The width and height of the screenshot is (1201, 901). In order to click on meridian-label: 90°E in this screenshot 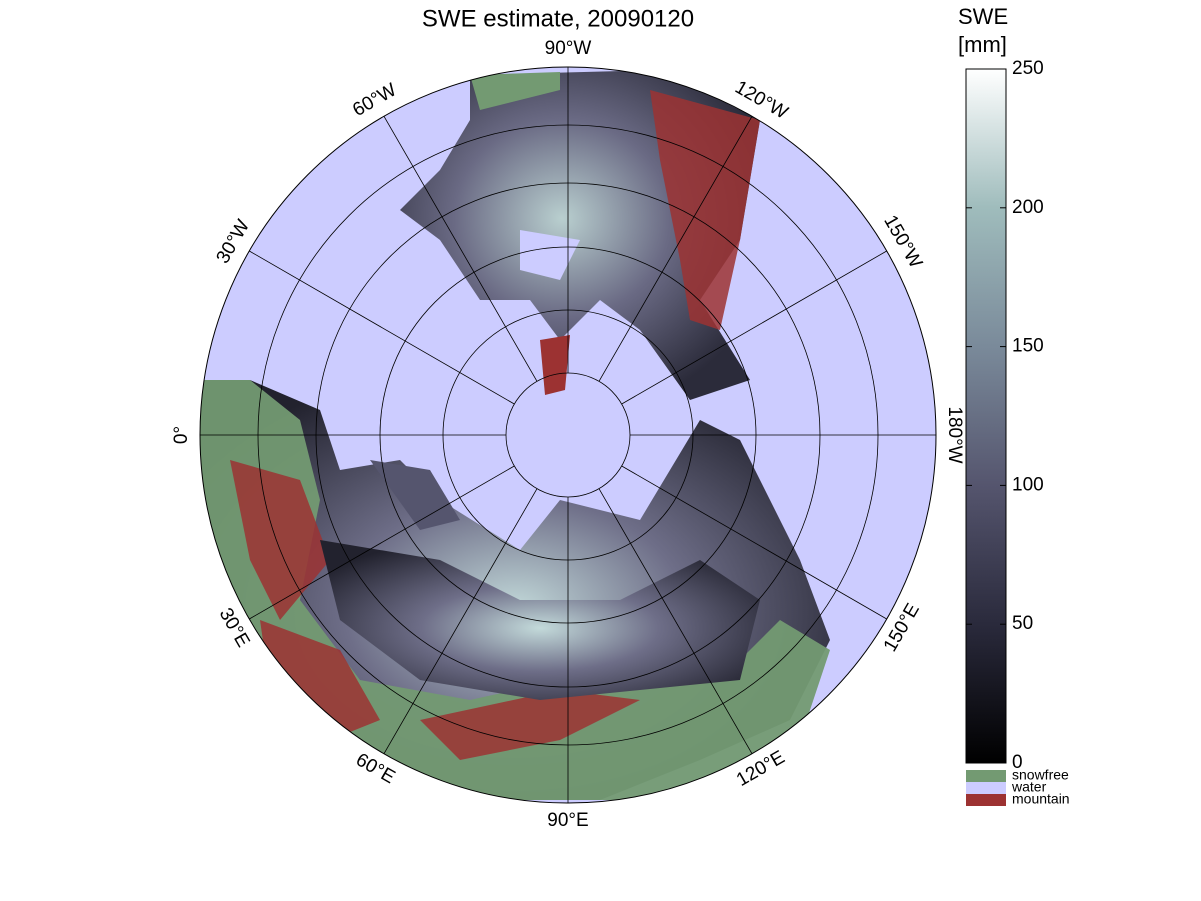, I will do `click(567, 820)`.